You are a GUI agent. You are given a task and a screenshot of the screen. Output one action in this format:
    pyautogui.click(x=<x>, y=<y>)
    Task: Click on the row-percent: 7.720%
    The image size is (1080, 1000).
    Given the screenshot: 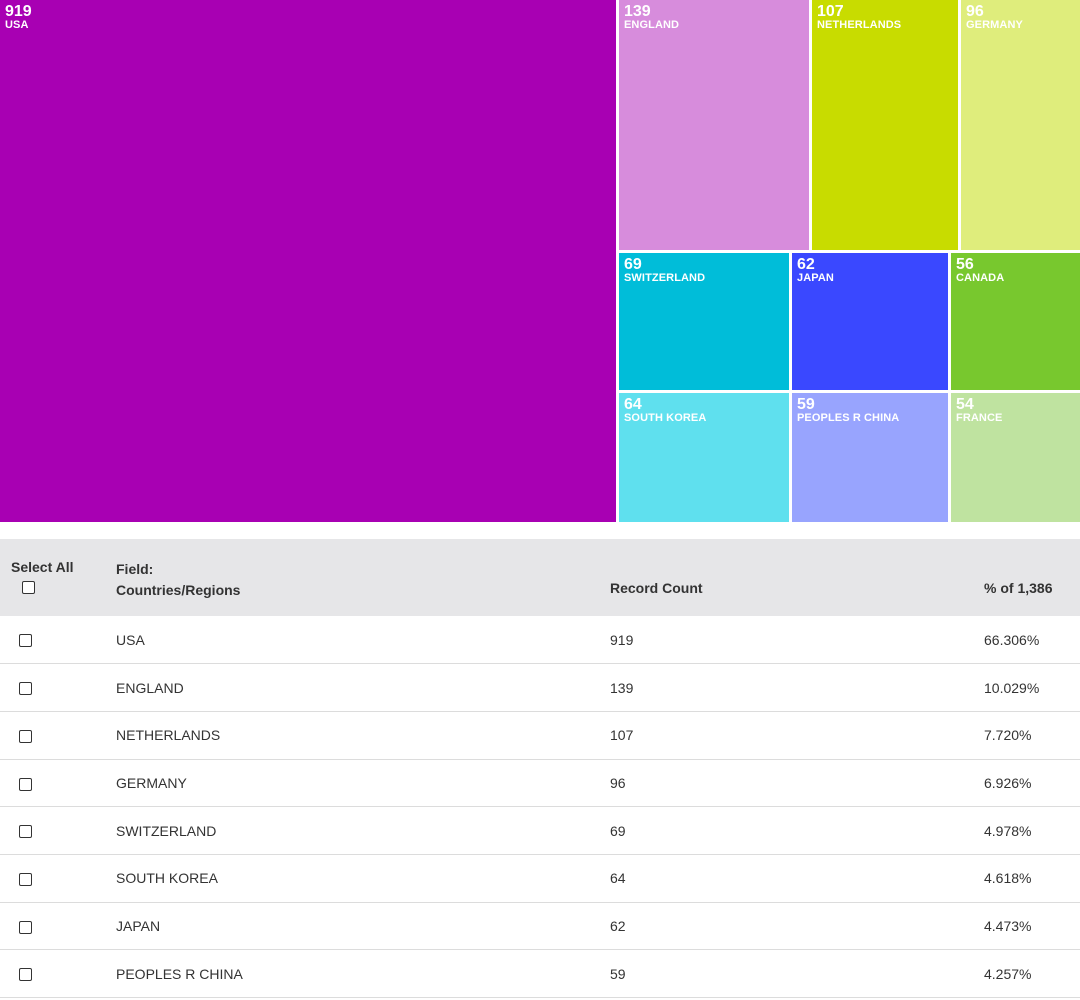 What is the action you would take?
    pyautogui.click(x=1008, y=735)
    